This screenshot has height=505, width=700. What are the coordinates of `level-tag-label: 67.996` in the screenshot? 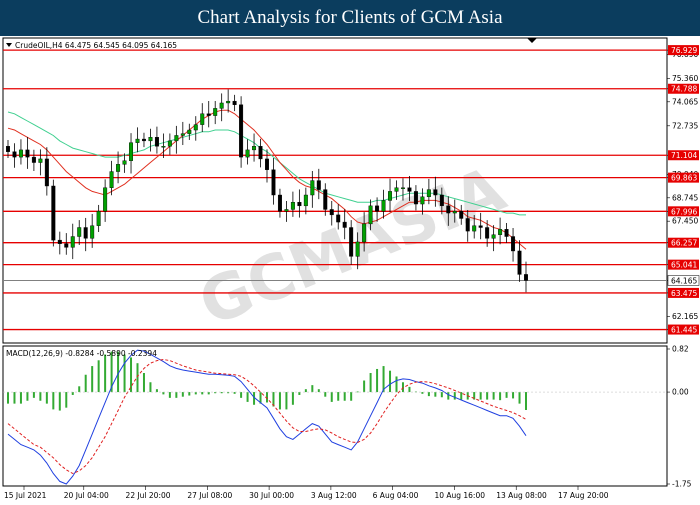 It's located at (684, 211).